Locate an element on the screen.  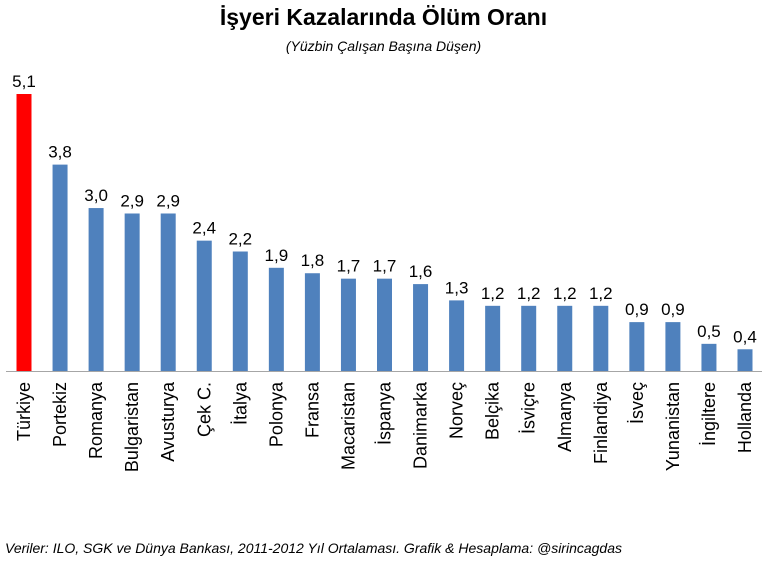
category-label: Hollanda is located at coordinates (745, 417).